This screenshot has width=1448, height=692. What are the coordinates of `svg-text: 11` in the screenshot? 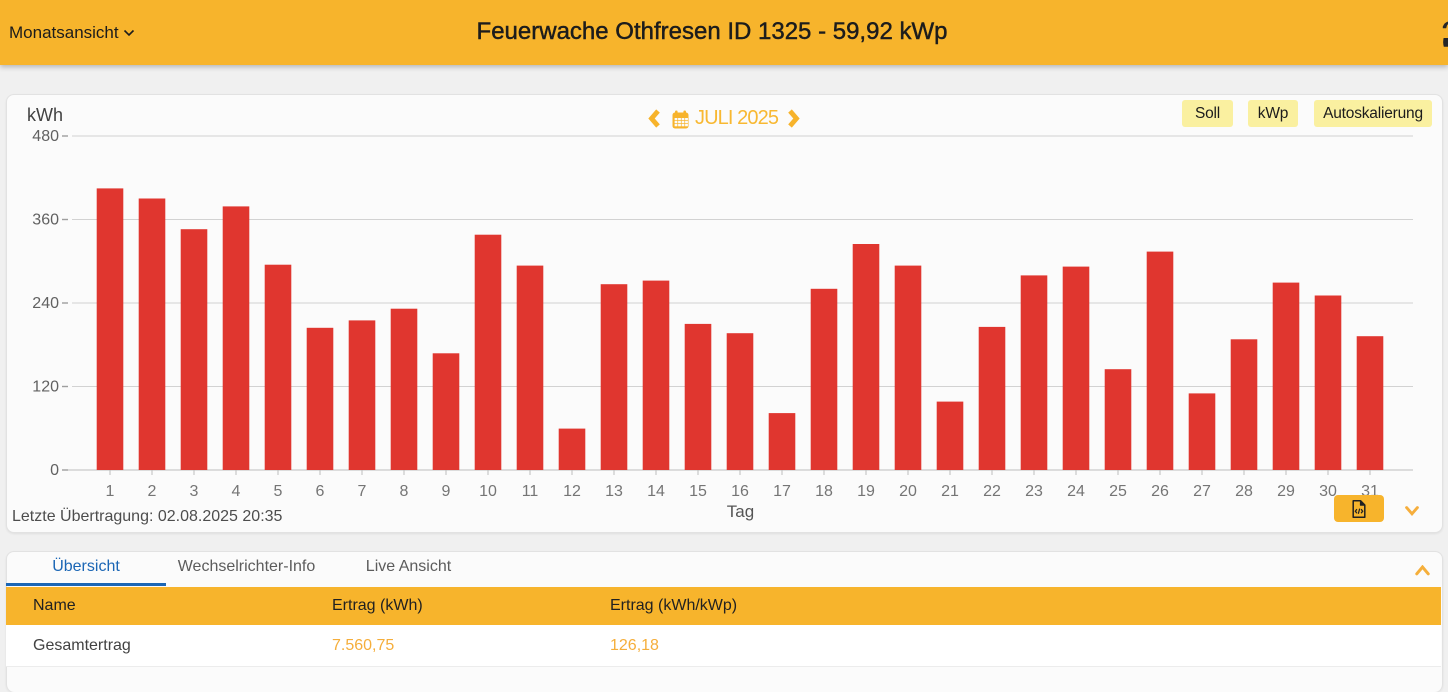 It's located at (530, 491).